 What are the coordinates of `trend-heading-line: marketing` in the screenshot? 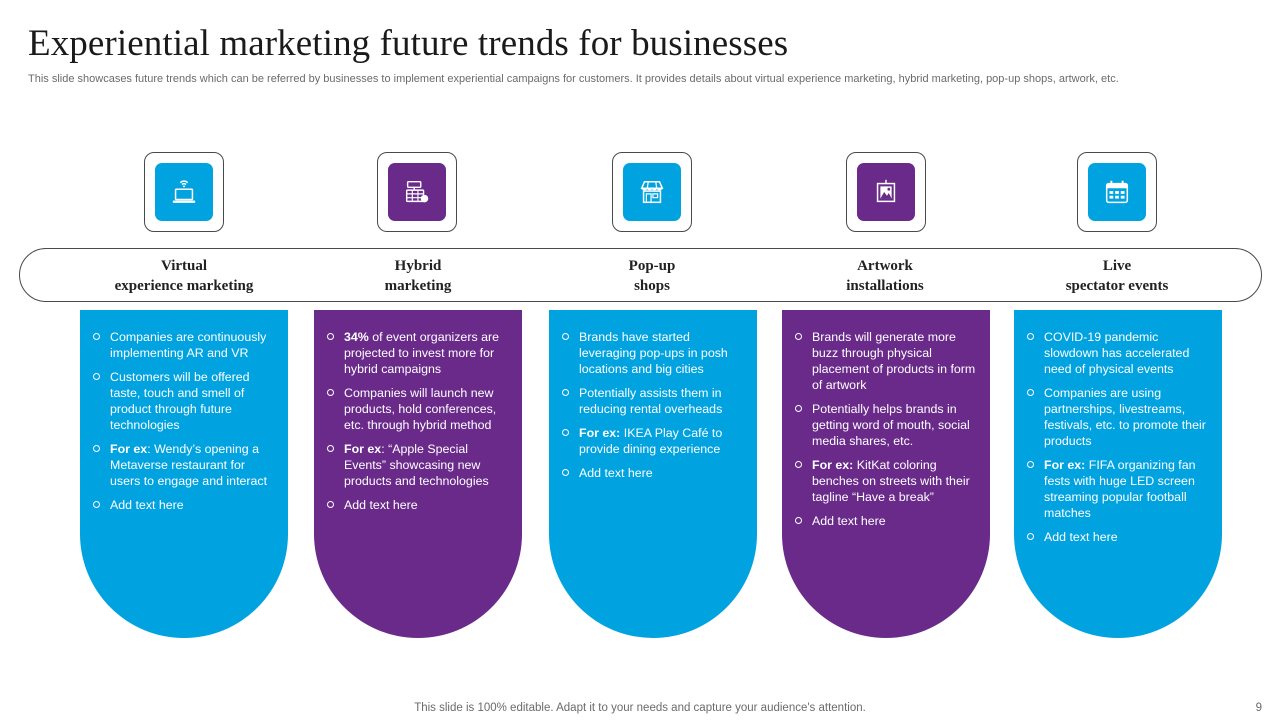 It's located at (418, 286).